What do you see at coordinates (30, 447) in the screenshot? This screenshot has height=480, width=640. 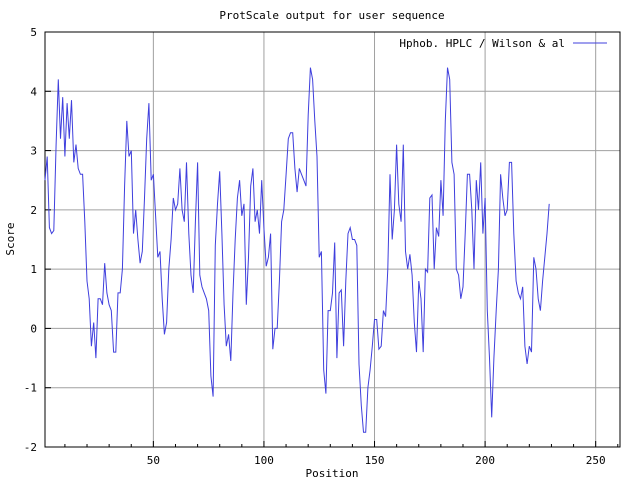 I see `y-tick-label: -2` at bounding box center [30, 447].